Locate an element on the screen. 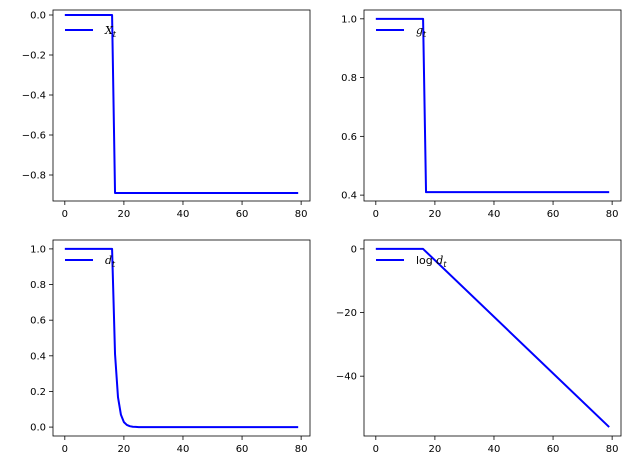 The image size is (628, 470). legend: gt is located at coordinates (401, 31).